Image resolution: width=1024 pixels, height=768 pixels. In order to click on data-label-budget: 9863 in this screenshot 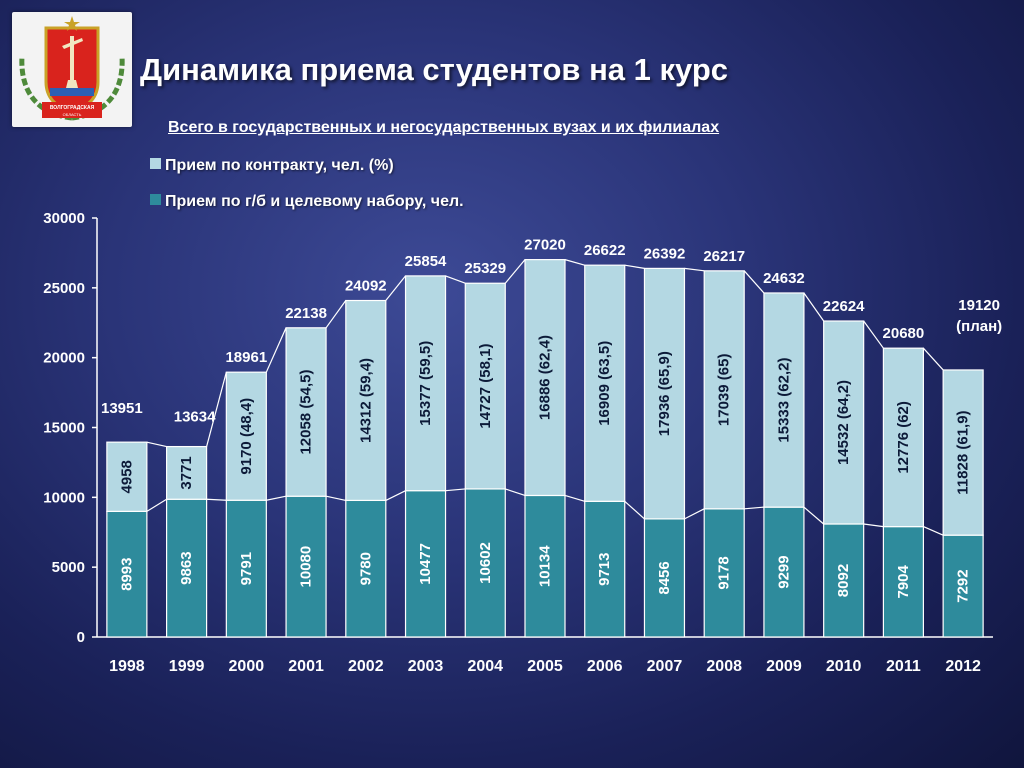, I will do `click(186, 567)`.